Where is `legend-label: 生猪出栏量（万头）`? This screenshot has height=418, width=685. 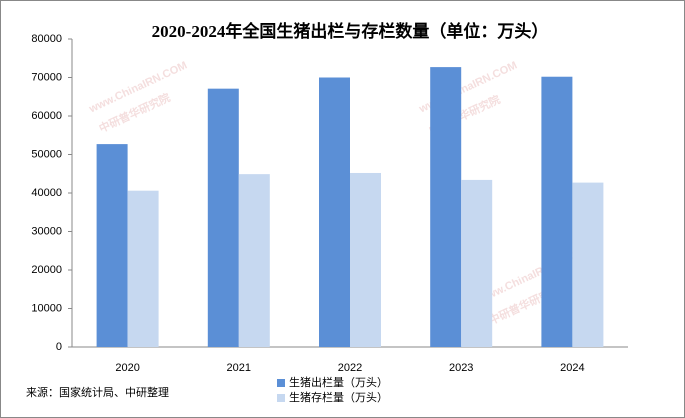
legend-label: 生猪出栏量（万头） is located at coordinates (338, 382).